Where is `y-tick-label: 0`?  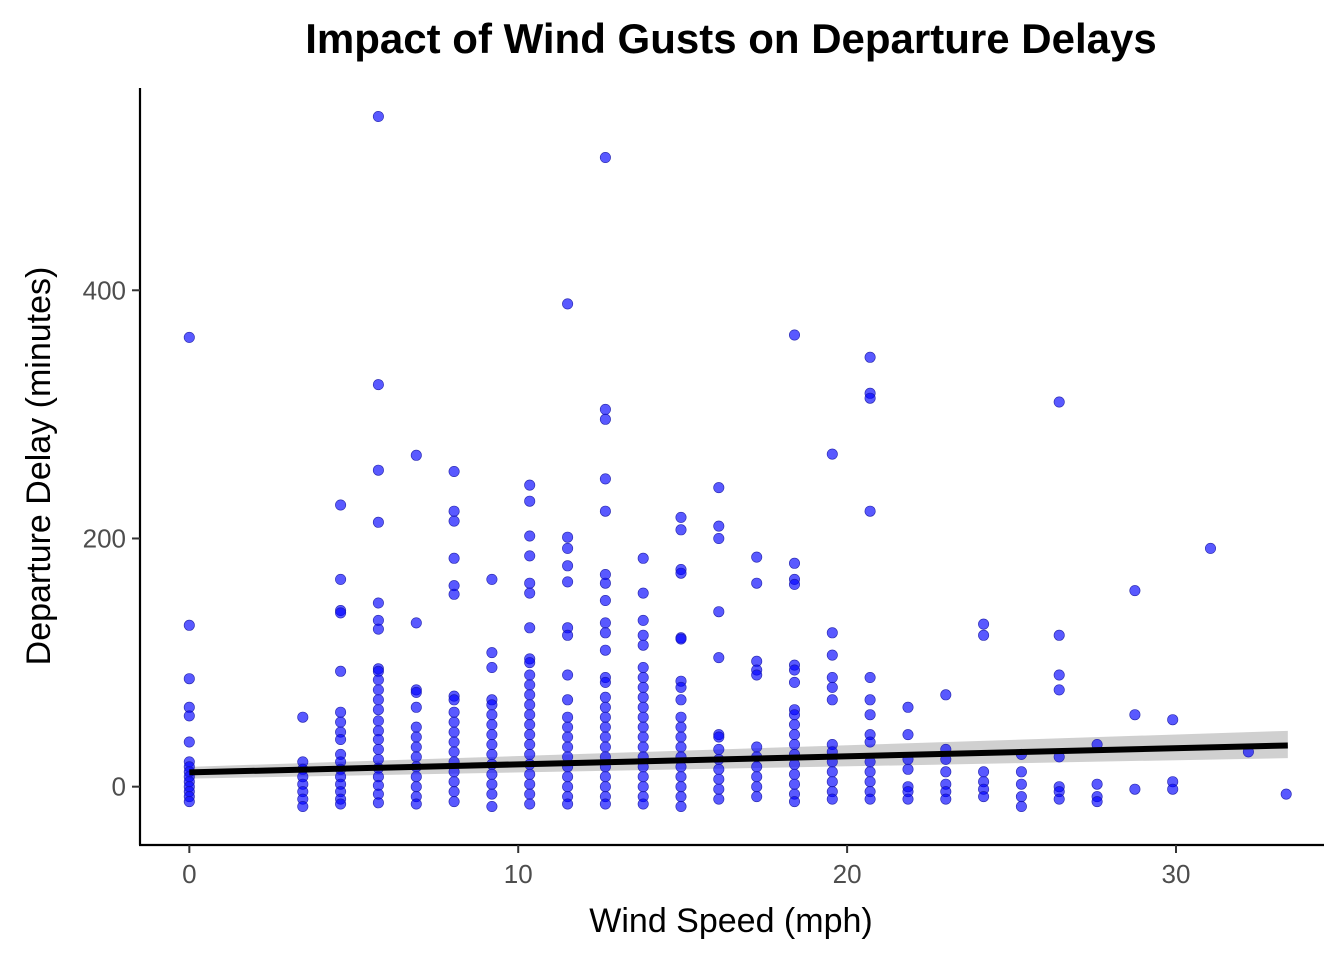
y-tick-label: 0 is located at coordinates (119, 787).